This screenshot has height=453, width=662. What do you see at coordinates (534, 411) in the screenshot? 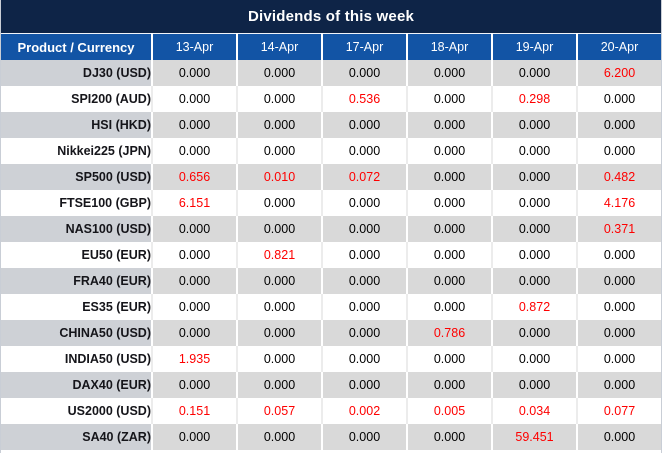
I see `dividend-value: 0.034` at bounding box center [534, 411].